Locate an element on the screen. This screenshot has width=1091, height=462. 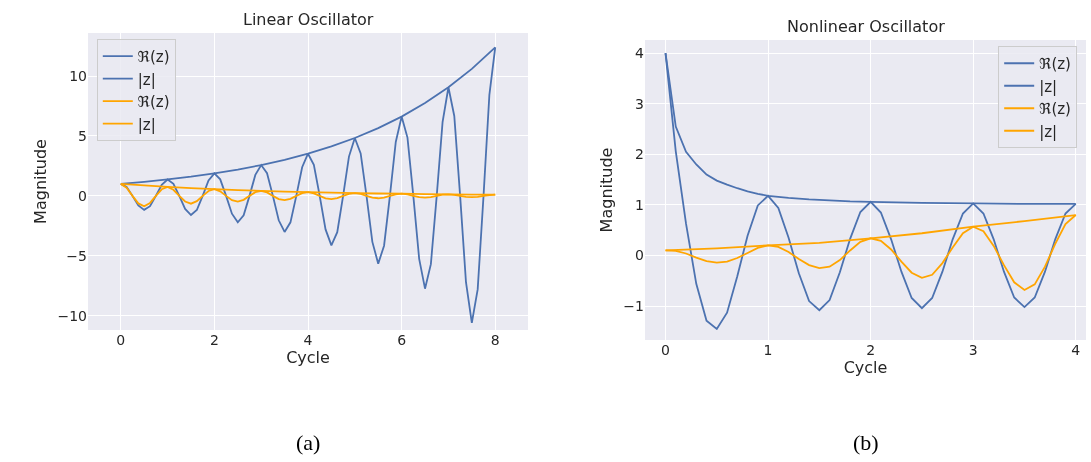
y-tick-label: 1 is located at coordinates (639, 204).